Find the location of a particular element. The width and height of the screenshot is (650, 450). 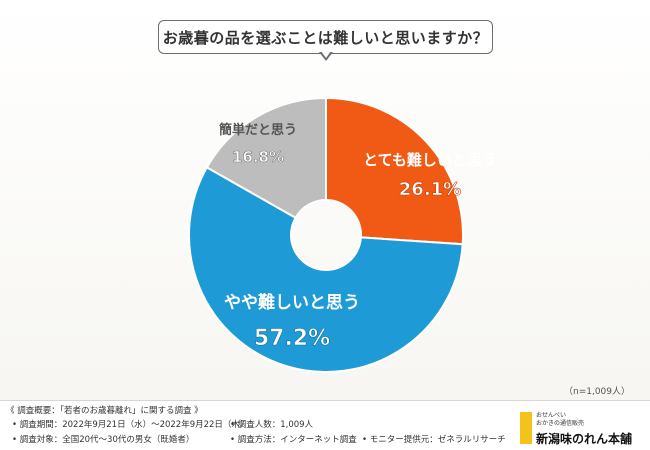

slice-very-difficult is located at coordinates (394, 171).